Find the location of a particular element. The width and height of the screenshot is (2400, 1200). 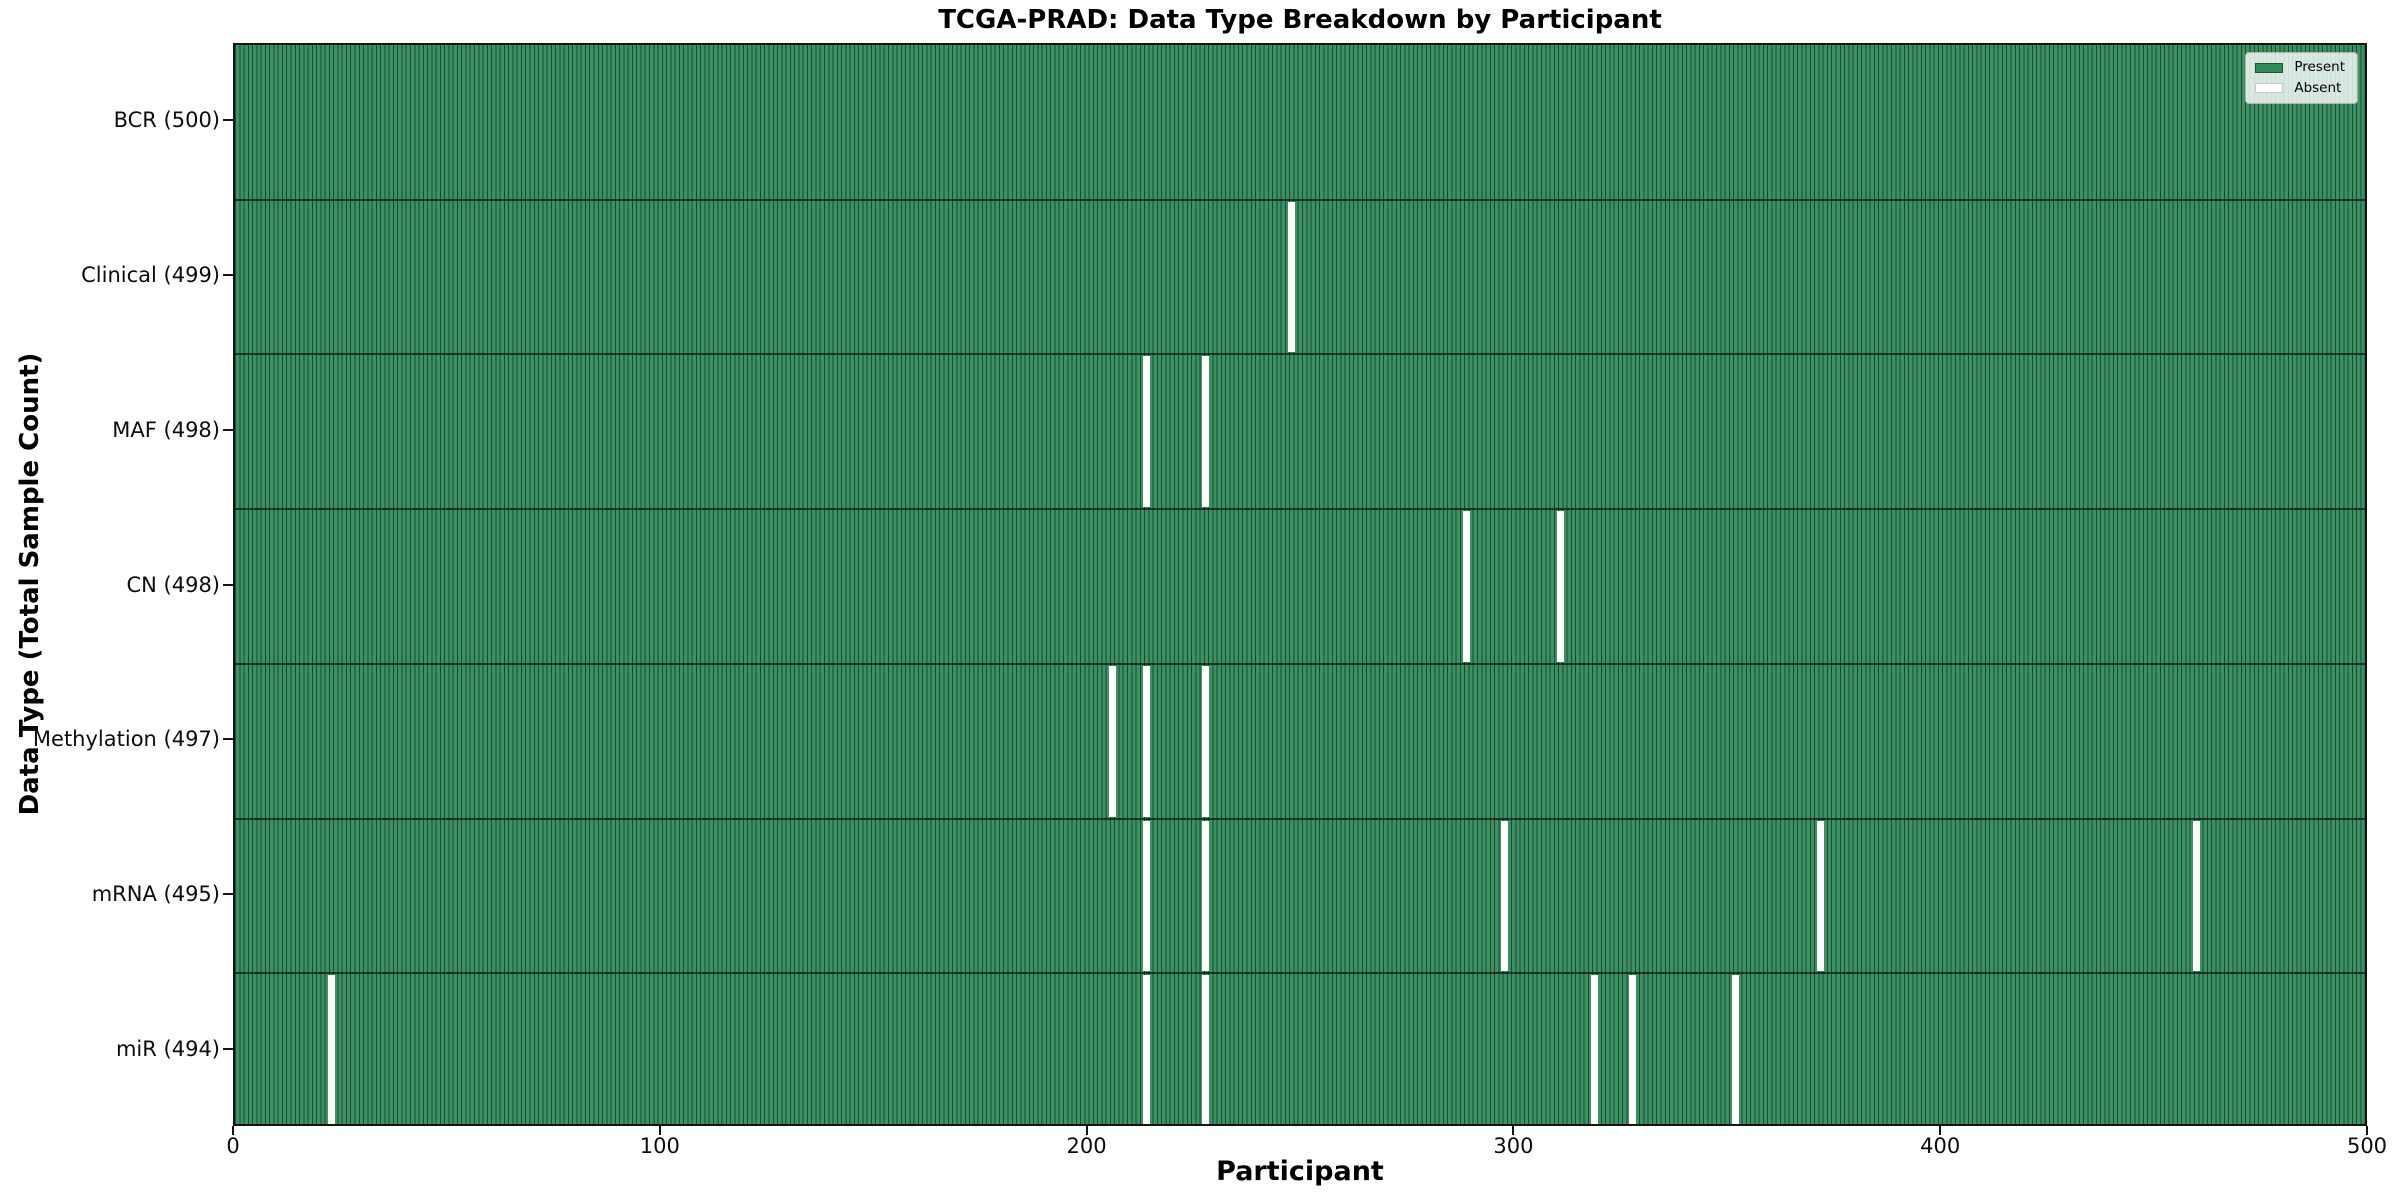

row-Clinical is located at coordinates (1300, 277).